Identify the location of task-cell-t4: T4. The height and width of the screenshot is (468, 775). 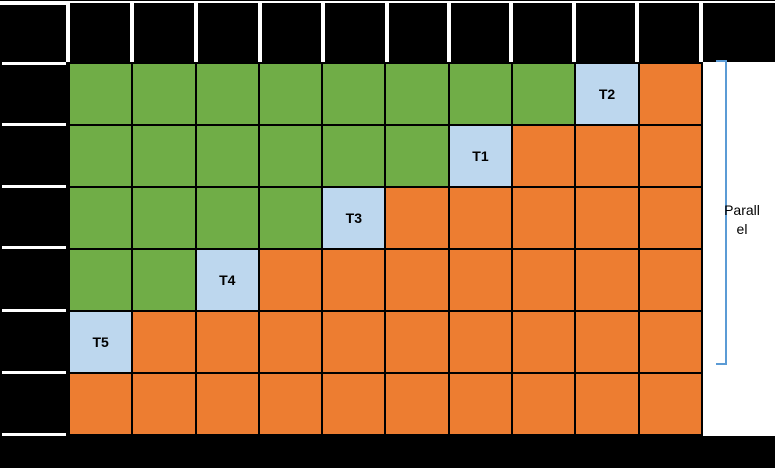
(227, 280).